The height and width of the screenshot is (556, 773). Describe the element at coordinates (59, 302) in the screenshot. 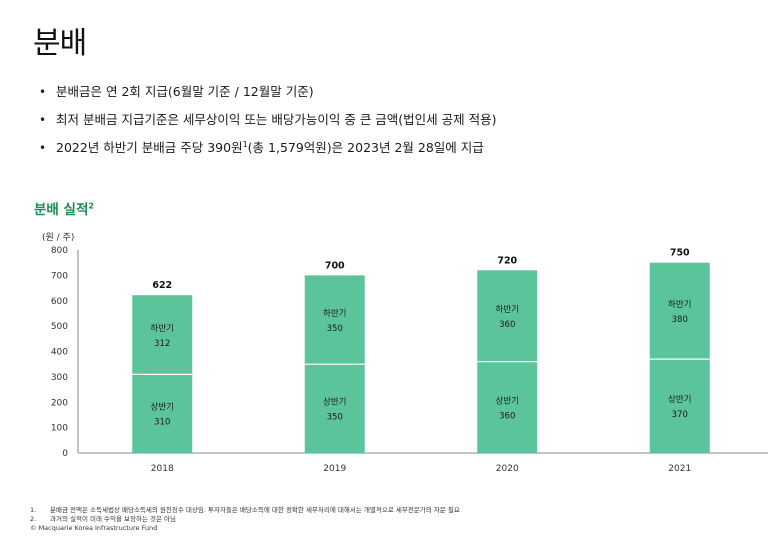

I see `y-tick-label: 600` at that location.